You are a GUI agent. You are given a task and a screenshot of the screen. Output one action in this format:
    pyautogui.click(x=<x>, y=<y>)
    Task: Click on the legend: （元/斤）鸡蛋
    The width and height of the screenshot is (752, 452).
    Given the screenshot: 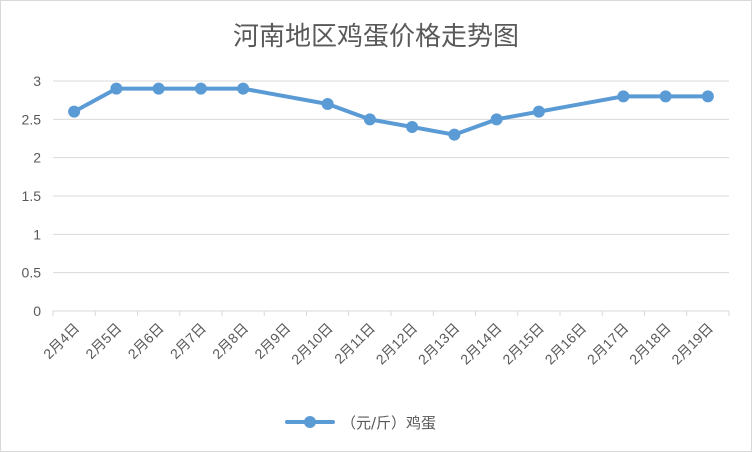 What is the action you would take?
    pyautogui.click(x=360, y=423)
    